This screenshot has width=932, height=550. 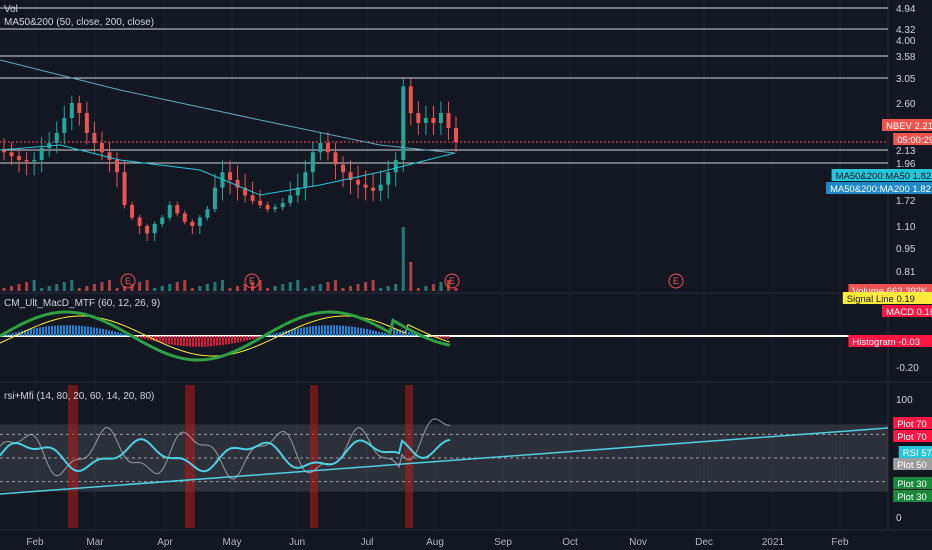 What do you see at coordinates (909, 126) in the screenshot?
I see `price-tag: NBEV 2.21` at bounding box center [909, 126].